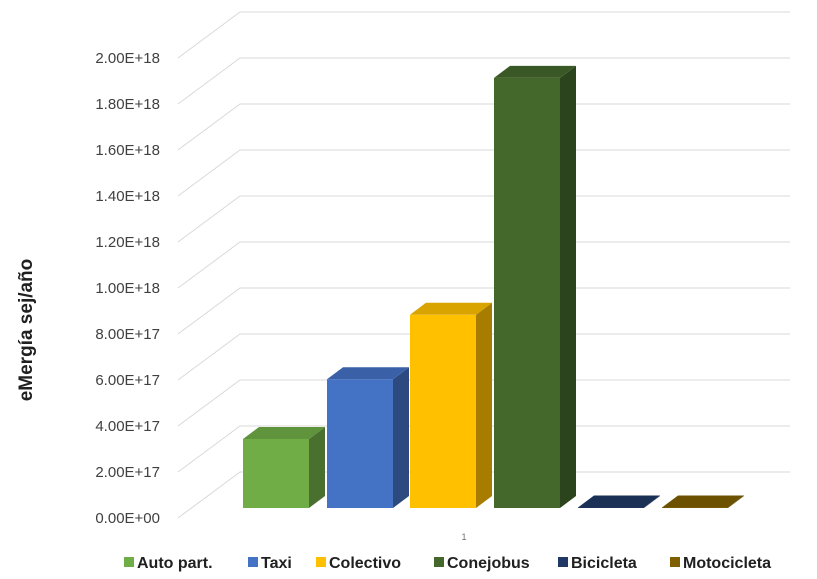  Describe the element at coordinates (127, 380) in the screenshot. I see `y-tick-label: 6.00E+17` at that location.